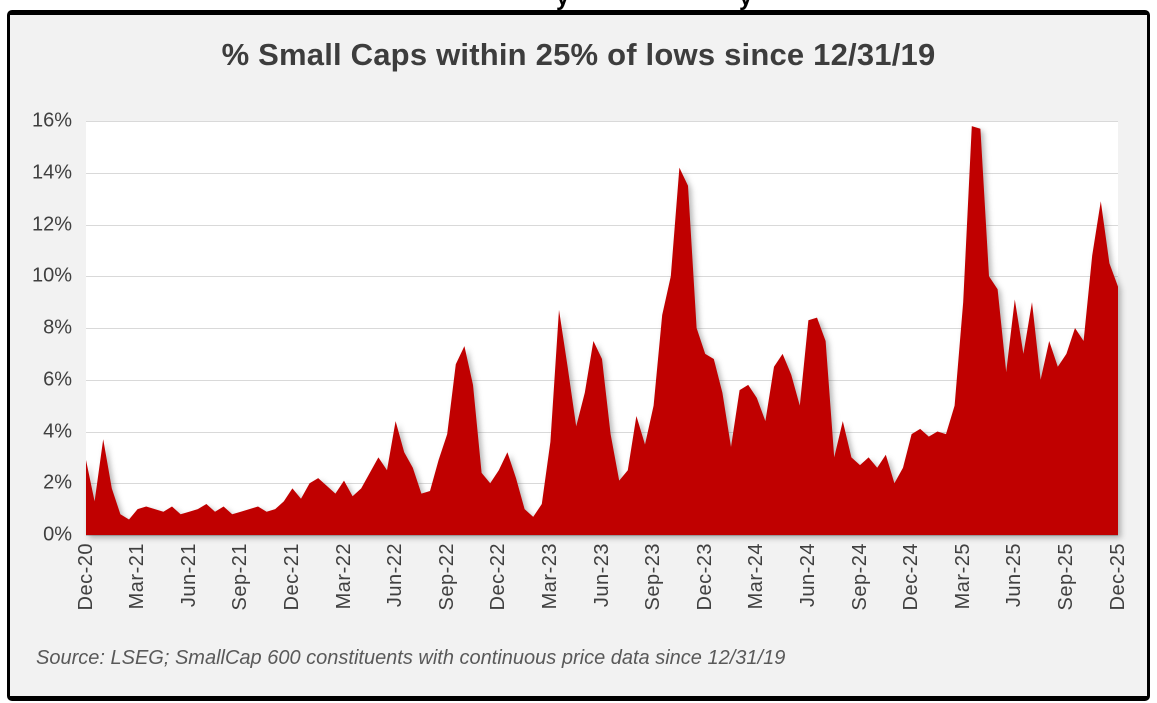 The height and width of the screenshot is (703, 1157). I want to click on x-axis-tick-label-text: Mar-21, so click(137, 576).